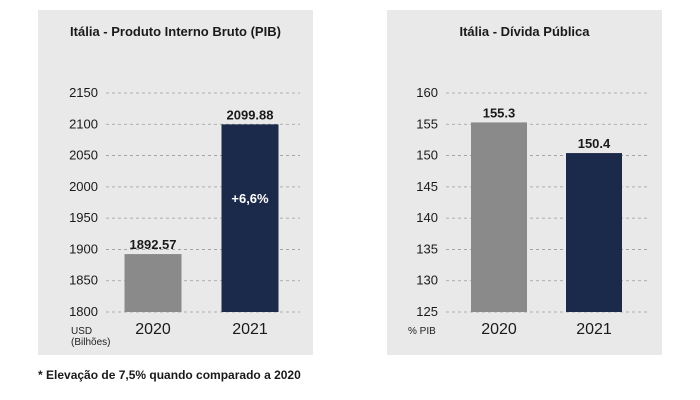 This screenshot has width=700, height=400. I want to click on gdp-y-tick-label: 1900, so click(83, 248).